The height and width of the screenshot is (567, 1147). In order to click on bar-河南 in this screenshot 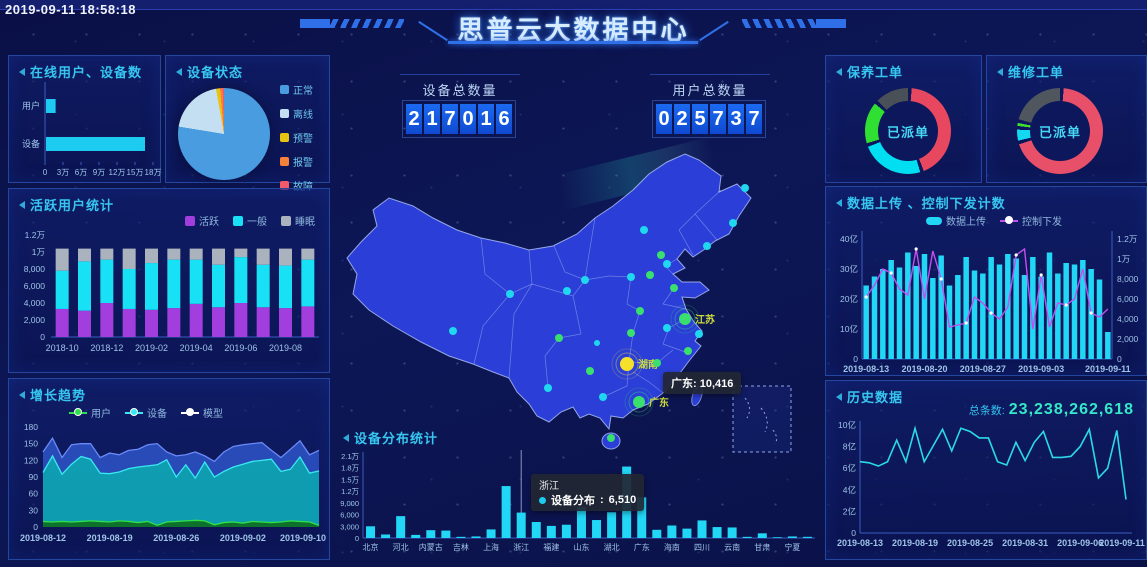, I will do `click(597, 529)`.